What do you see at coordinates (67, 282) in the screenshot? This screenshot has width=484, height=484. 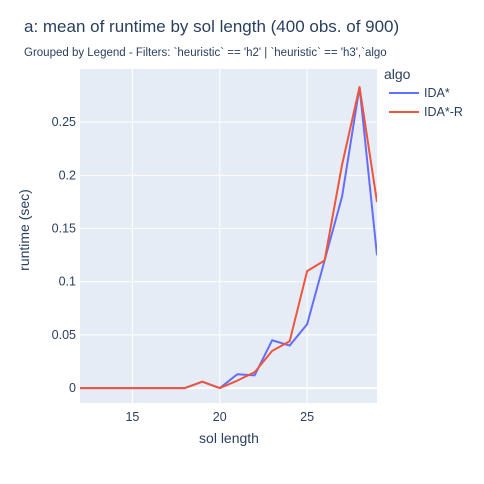 I see `y-tick-label: 0.1` at bounding box center [67, 282].